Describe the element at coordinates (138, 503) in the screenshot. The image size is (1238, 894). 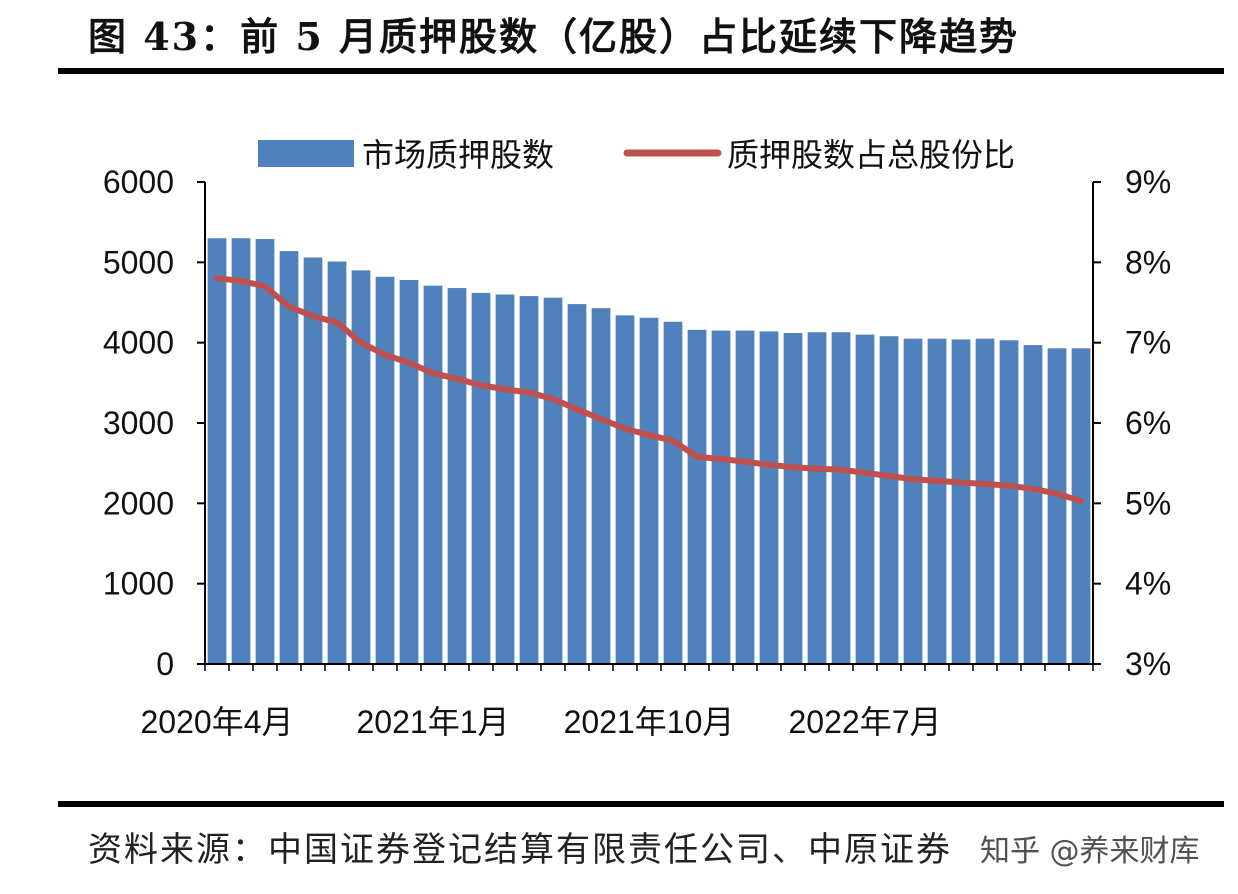
I see `left-axis-tick-label: 2000` at that location.